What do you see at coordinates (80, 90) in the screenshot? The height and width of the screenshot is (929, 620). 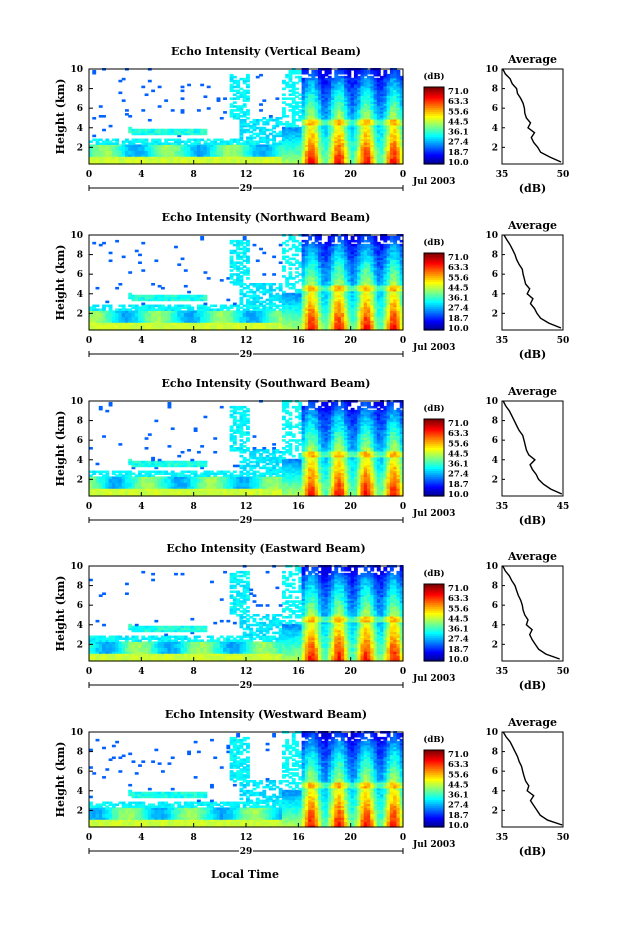 I see `y-tick-label: 8` at bounding box center [80, 90].